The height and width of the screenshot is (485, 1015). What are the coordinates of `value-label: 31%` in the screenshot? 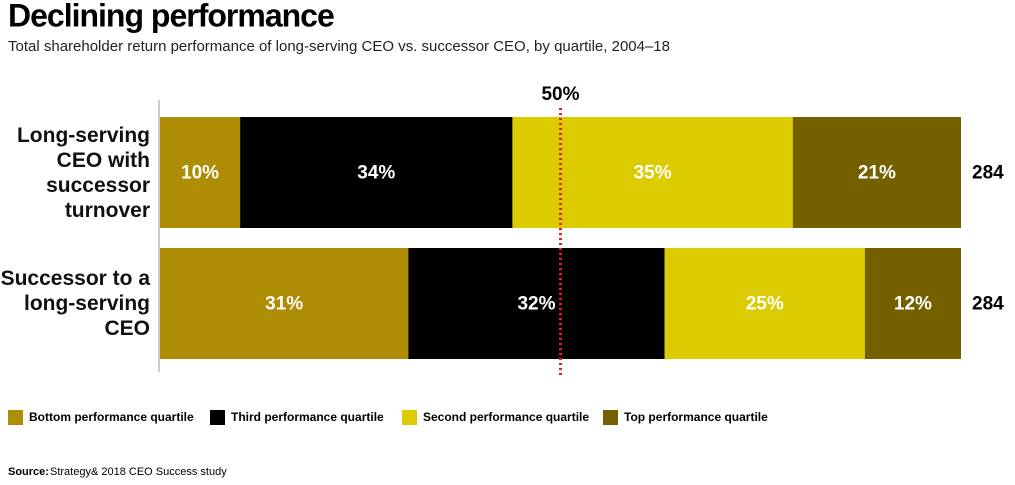 It's located at (284, 304).